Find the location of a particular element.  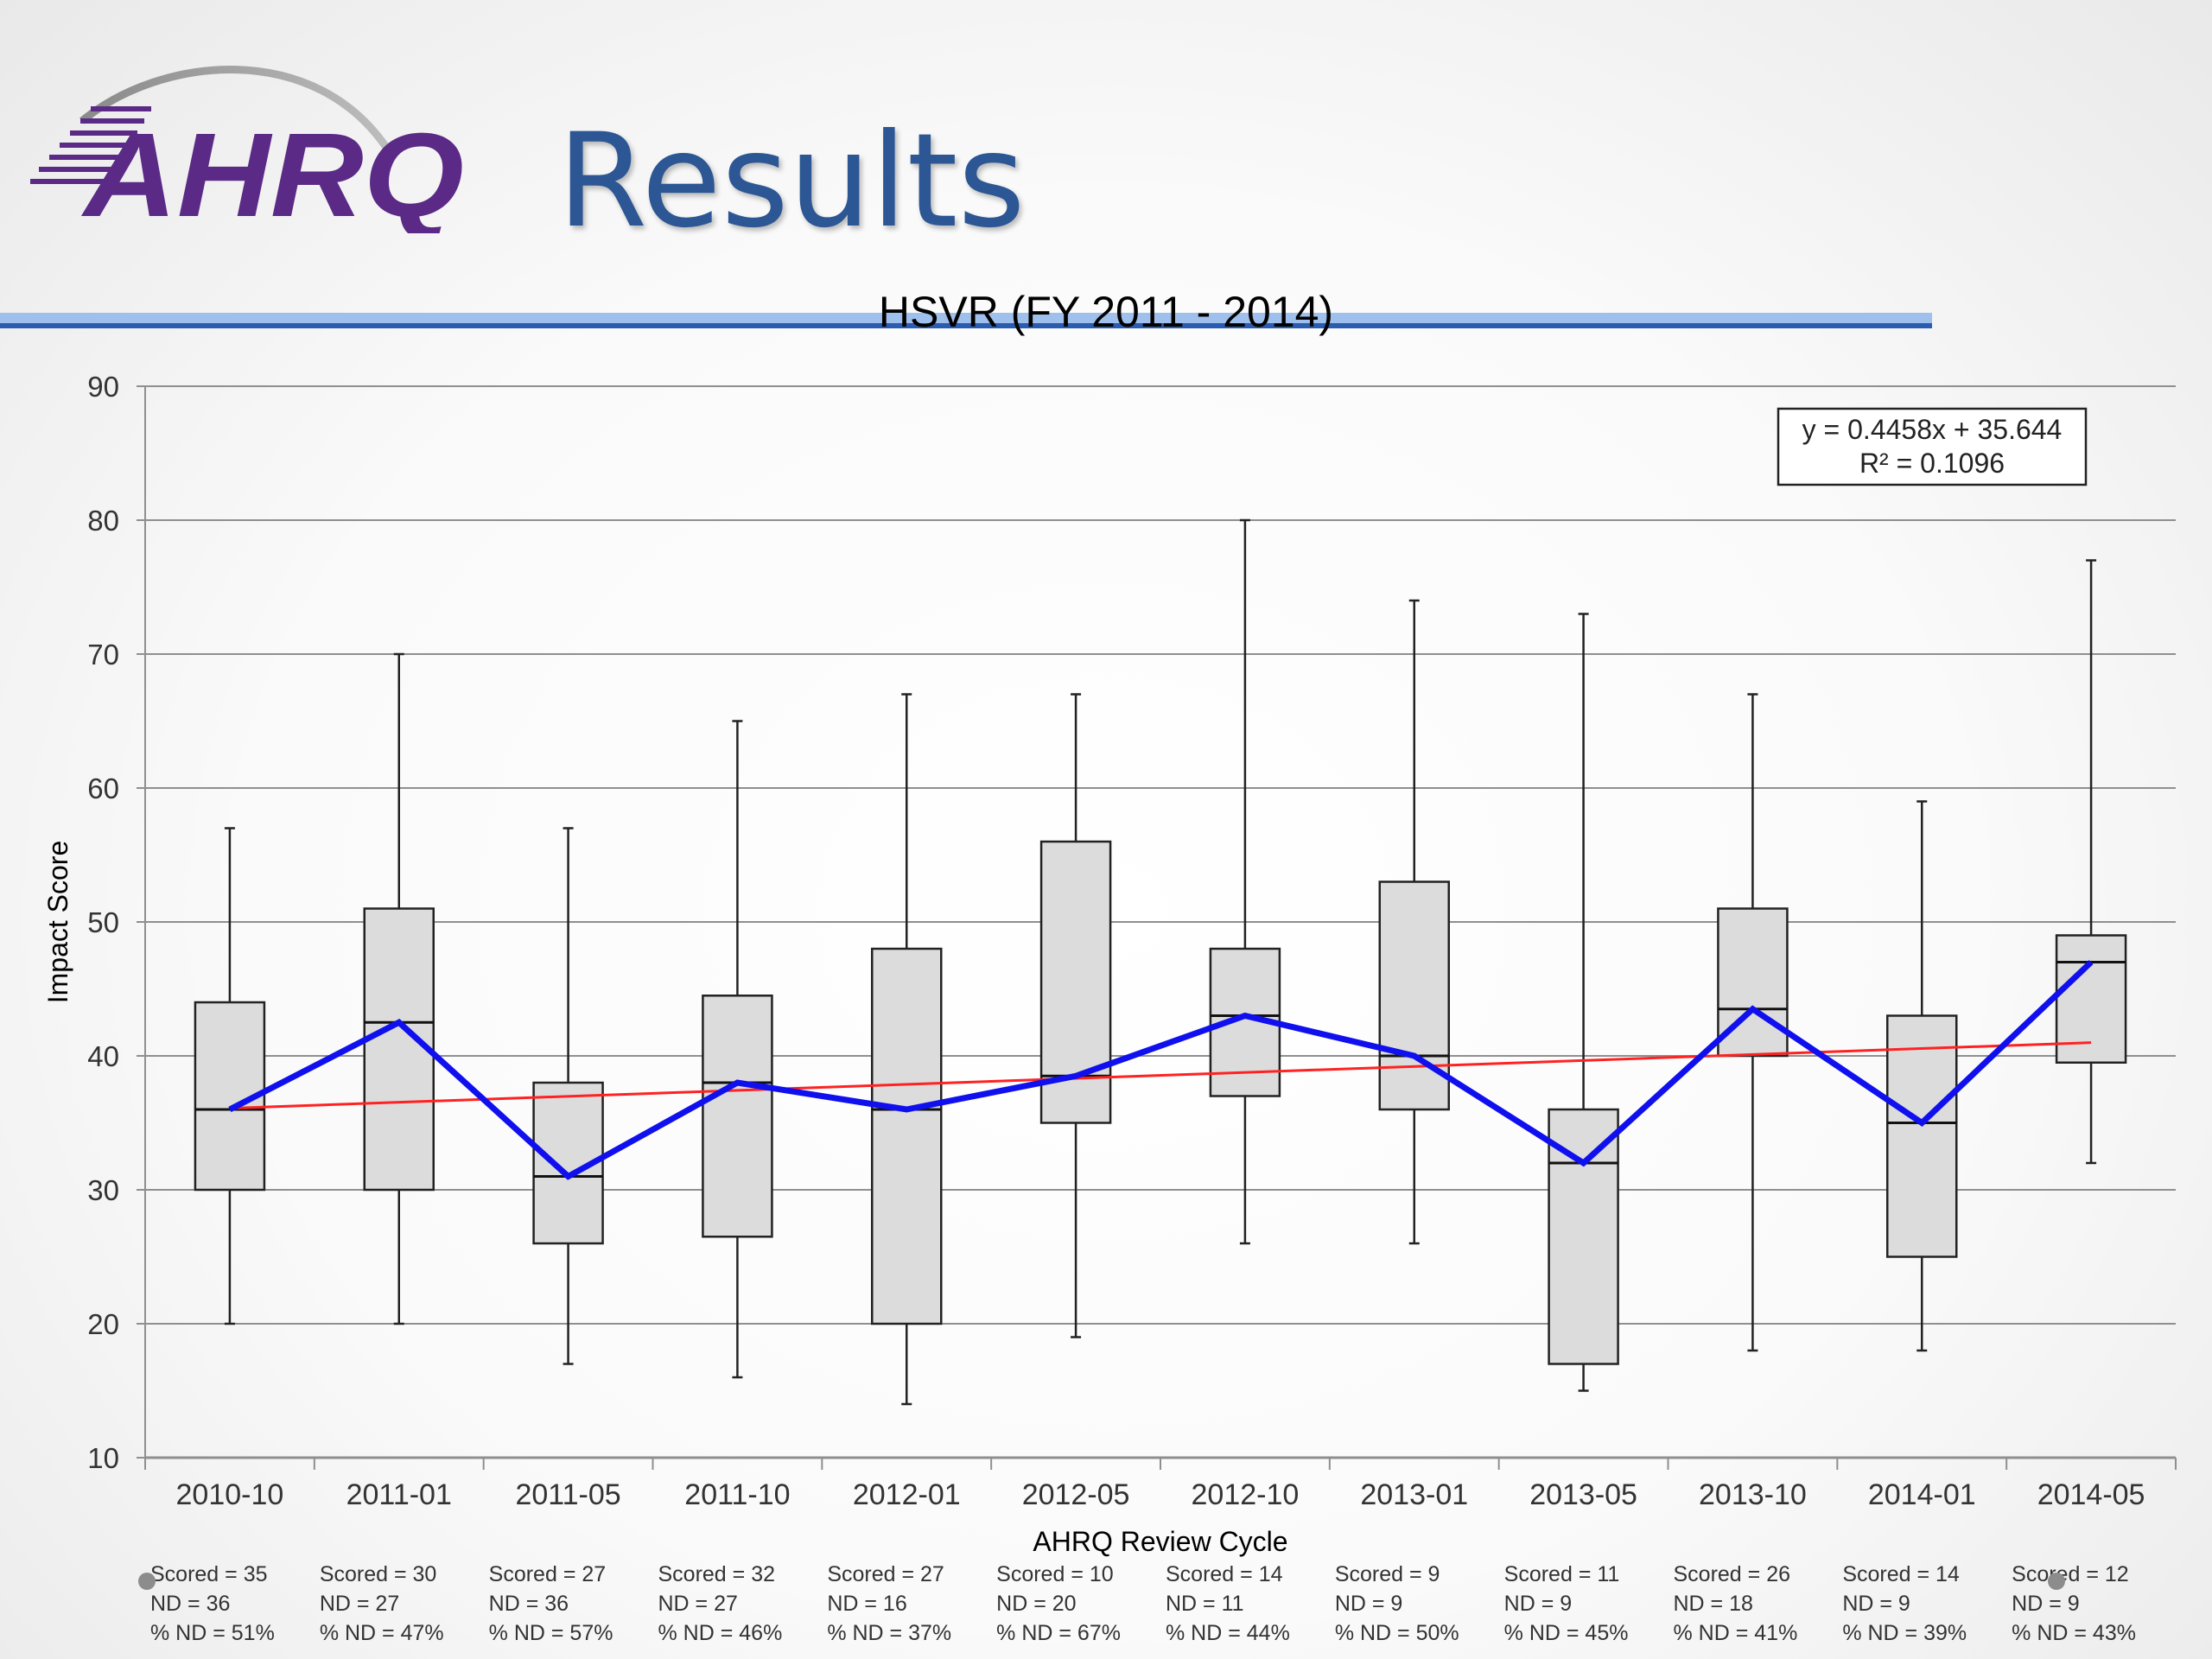

sample-scored-text: Scored = 35 is located at coordinates (209, 1574).